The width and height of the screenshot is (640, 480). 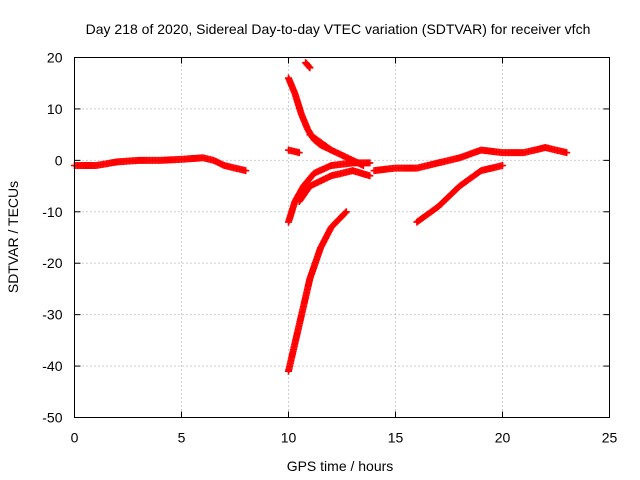 What do you see at coordinates (52, 366) in the screenshot?
I see `y-tick-label: -40` at bounding box center [52, 366].